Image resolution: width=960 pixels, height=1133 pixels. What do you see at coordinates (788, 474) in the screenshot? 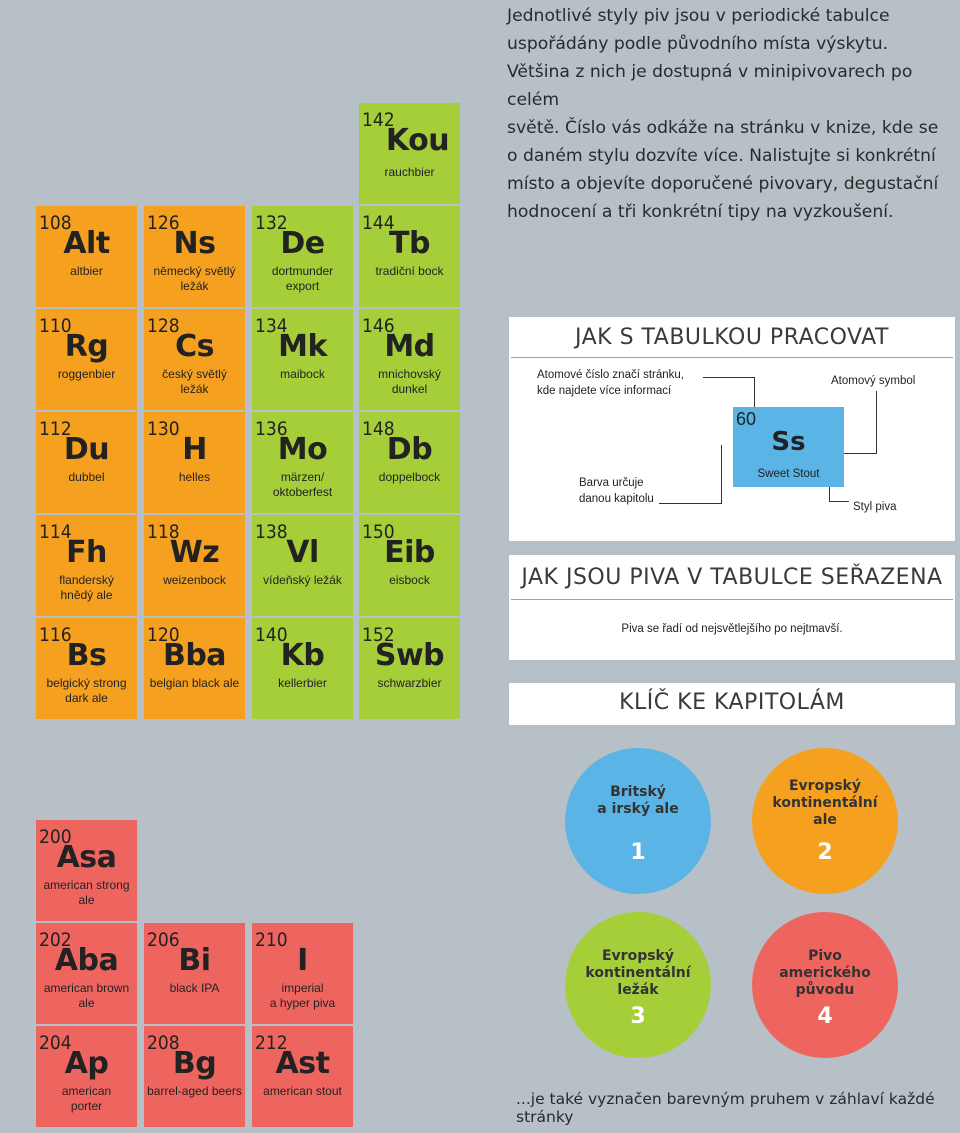
I see `sample-name: Sweet Stout` at bounding box center [788, 474].